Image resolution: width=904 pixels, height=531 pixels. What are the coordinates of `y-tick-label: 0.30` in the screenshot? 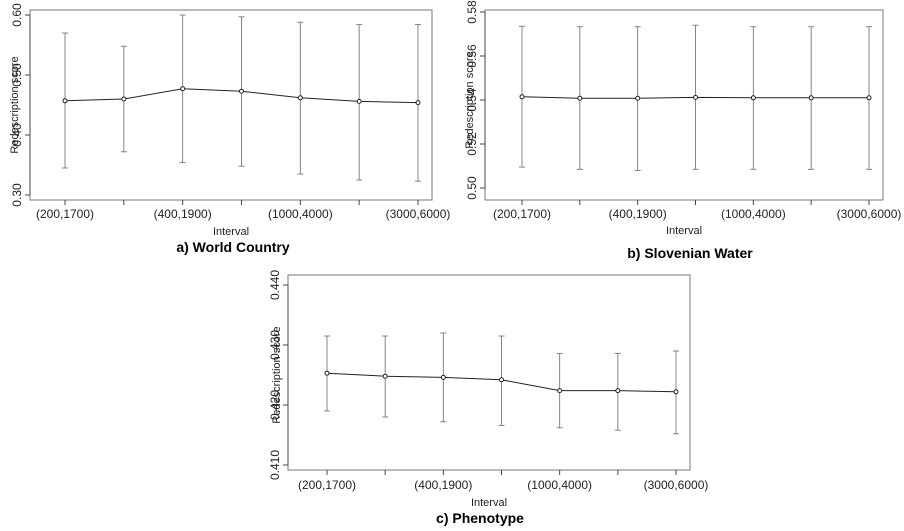 It's located at (17, 195).